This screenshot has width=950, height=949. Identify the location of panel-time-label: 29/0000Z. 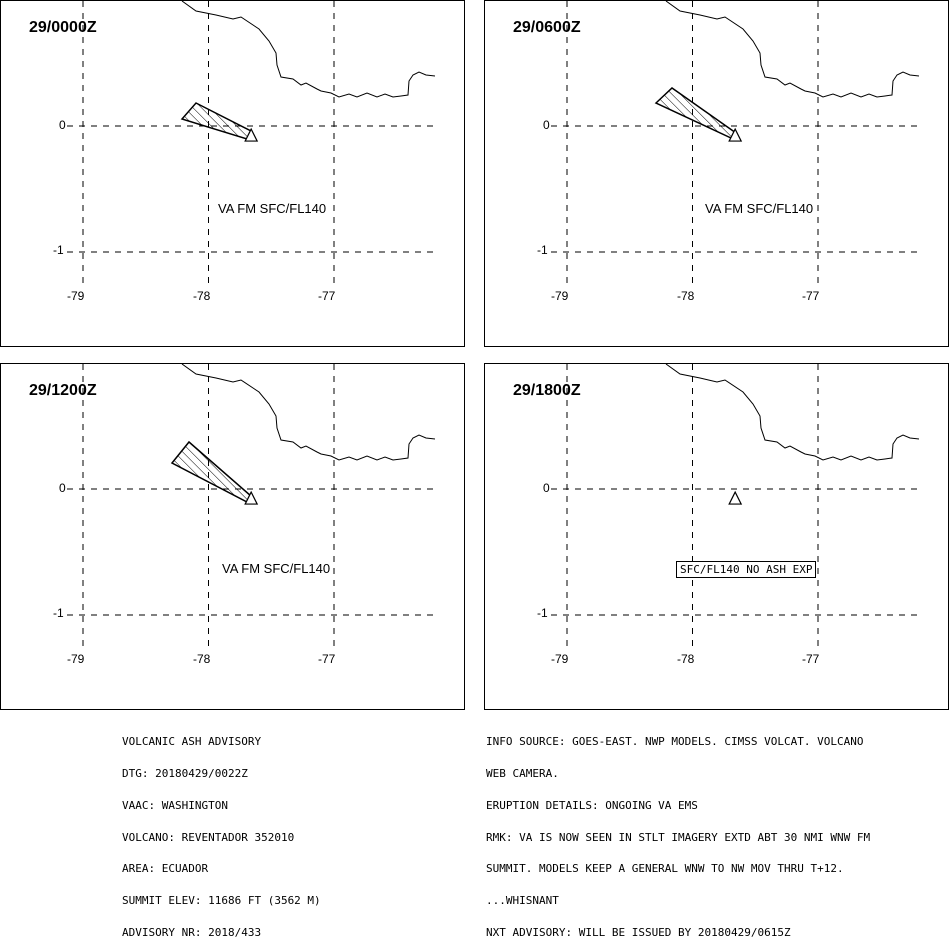
(63, 27).